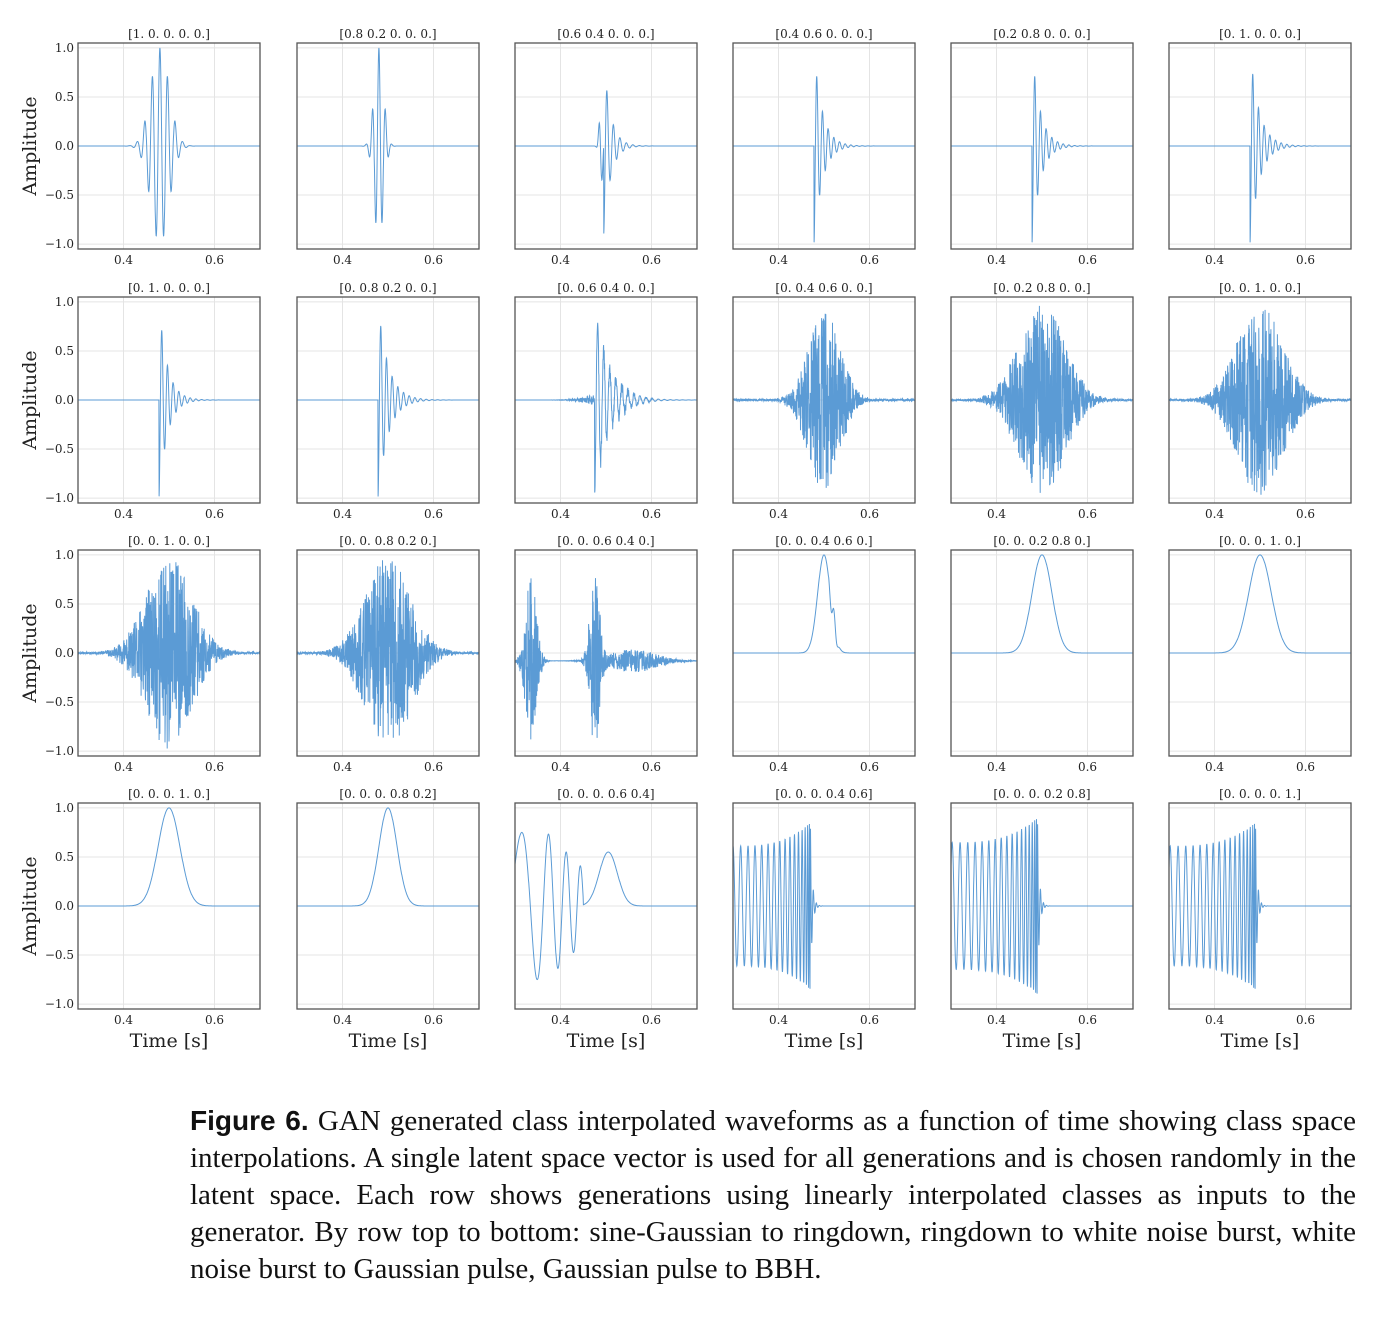 This screenshot has width=1394, height=1334. Describe the element at coordinates (59, 244) in the screenshot. I see `y-tick-label: −1.0` at that location.